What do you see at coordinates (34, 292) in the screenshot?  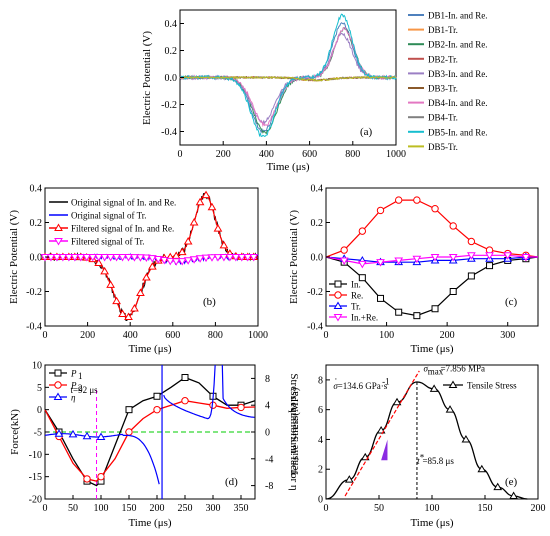 I see `y-tick-label: -0.2` at bounding box center [34, 292].